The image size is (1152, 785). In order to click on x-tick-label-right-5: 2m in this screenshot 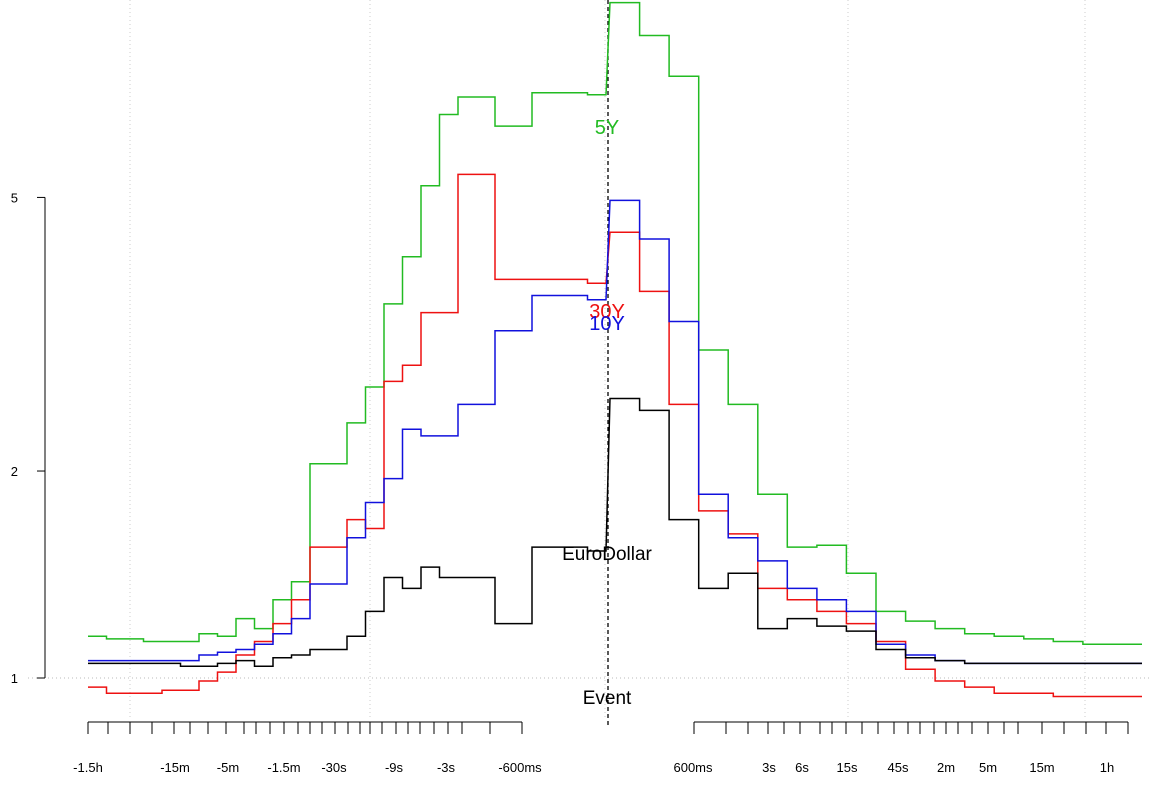, I will do `click(946, 767)`.